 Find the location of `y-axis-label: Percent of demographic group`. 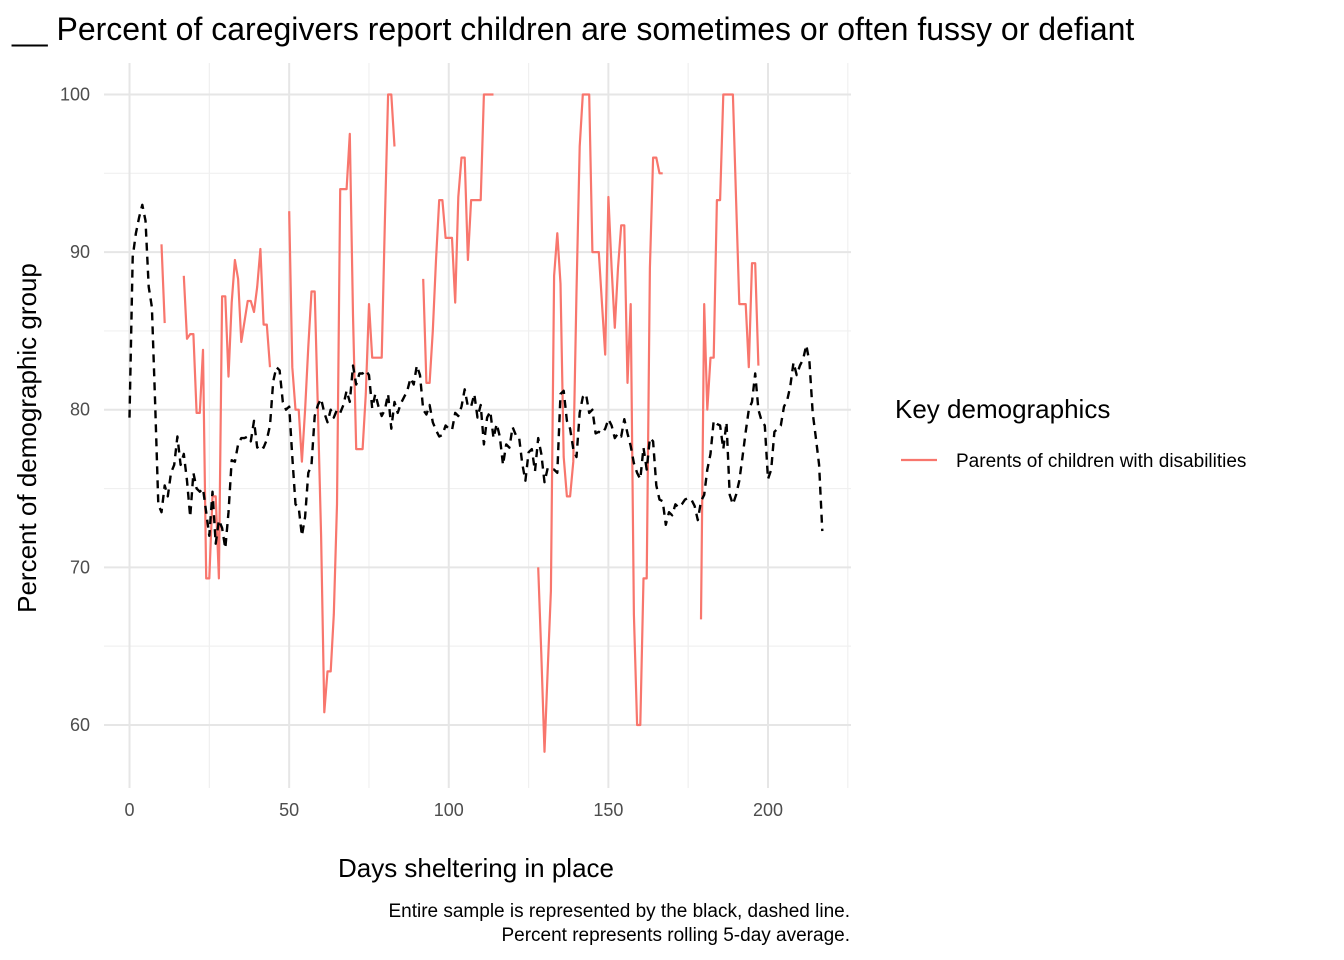

y-axis-label: Percent of demographic group is located at coordinates (27, 438).